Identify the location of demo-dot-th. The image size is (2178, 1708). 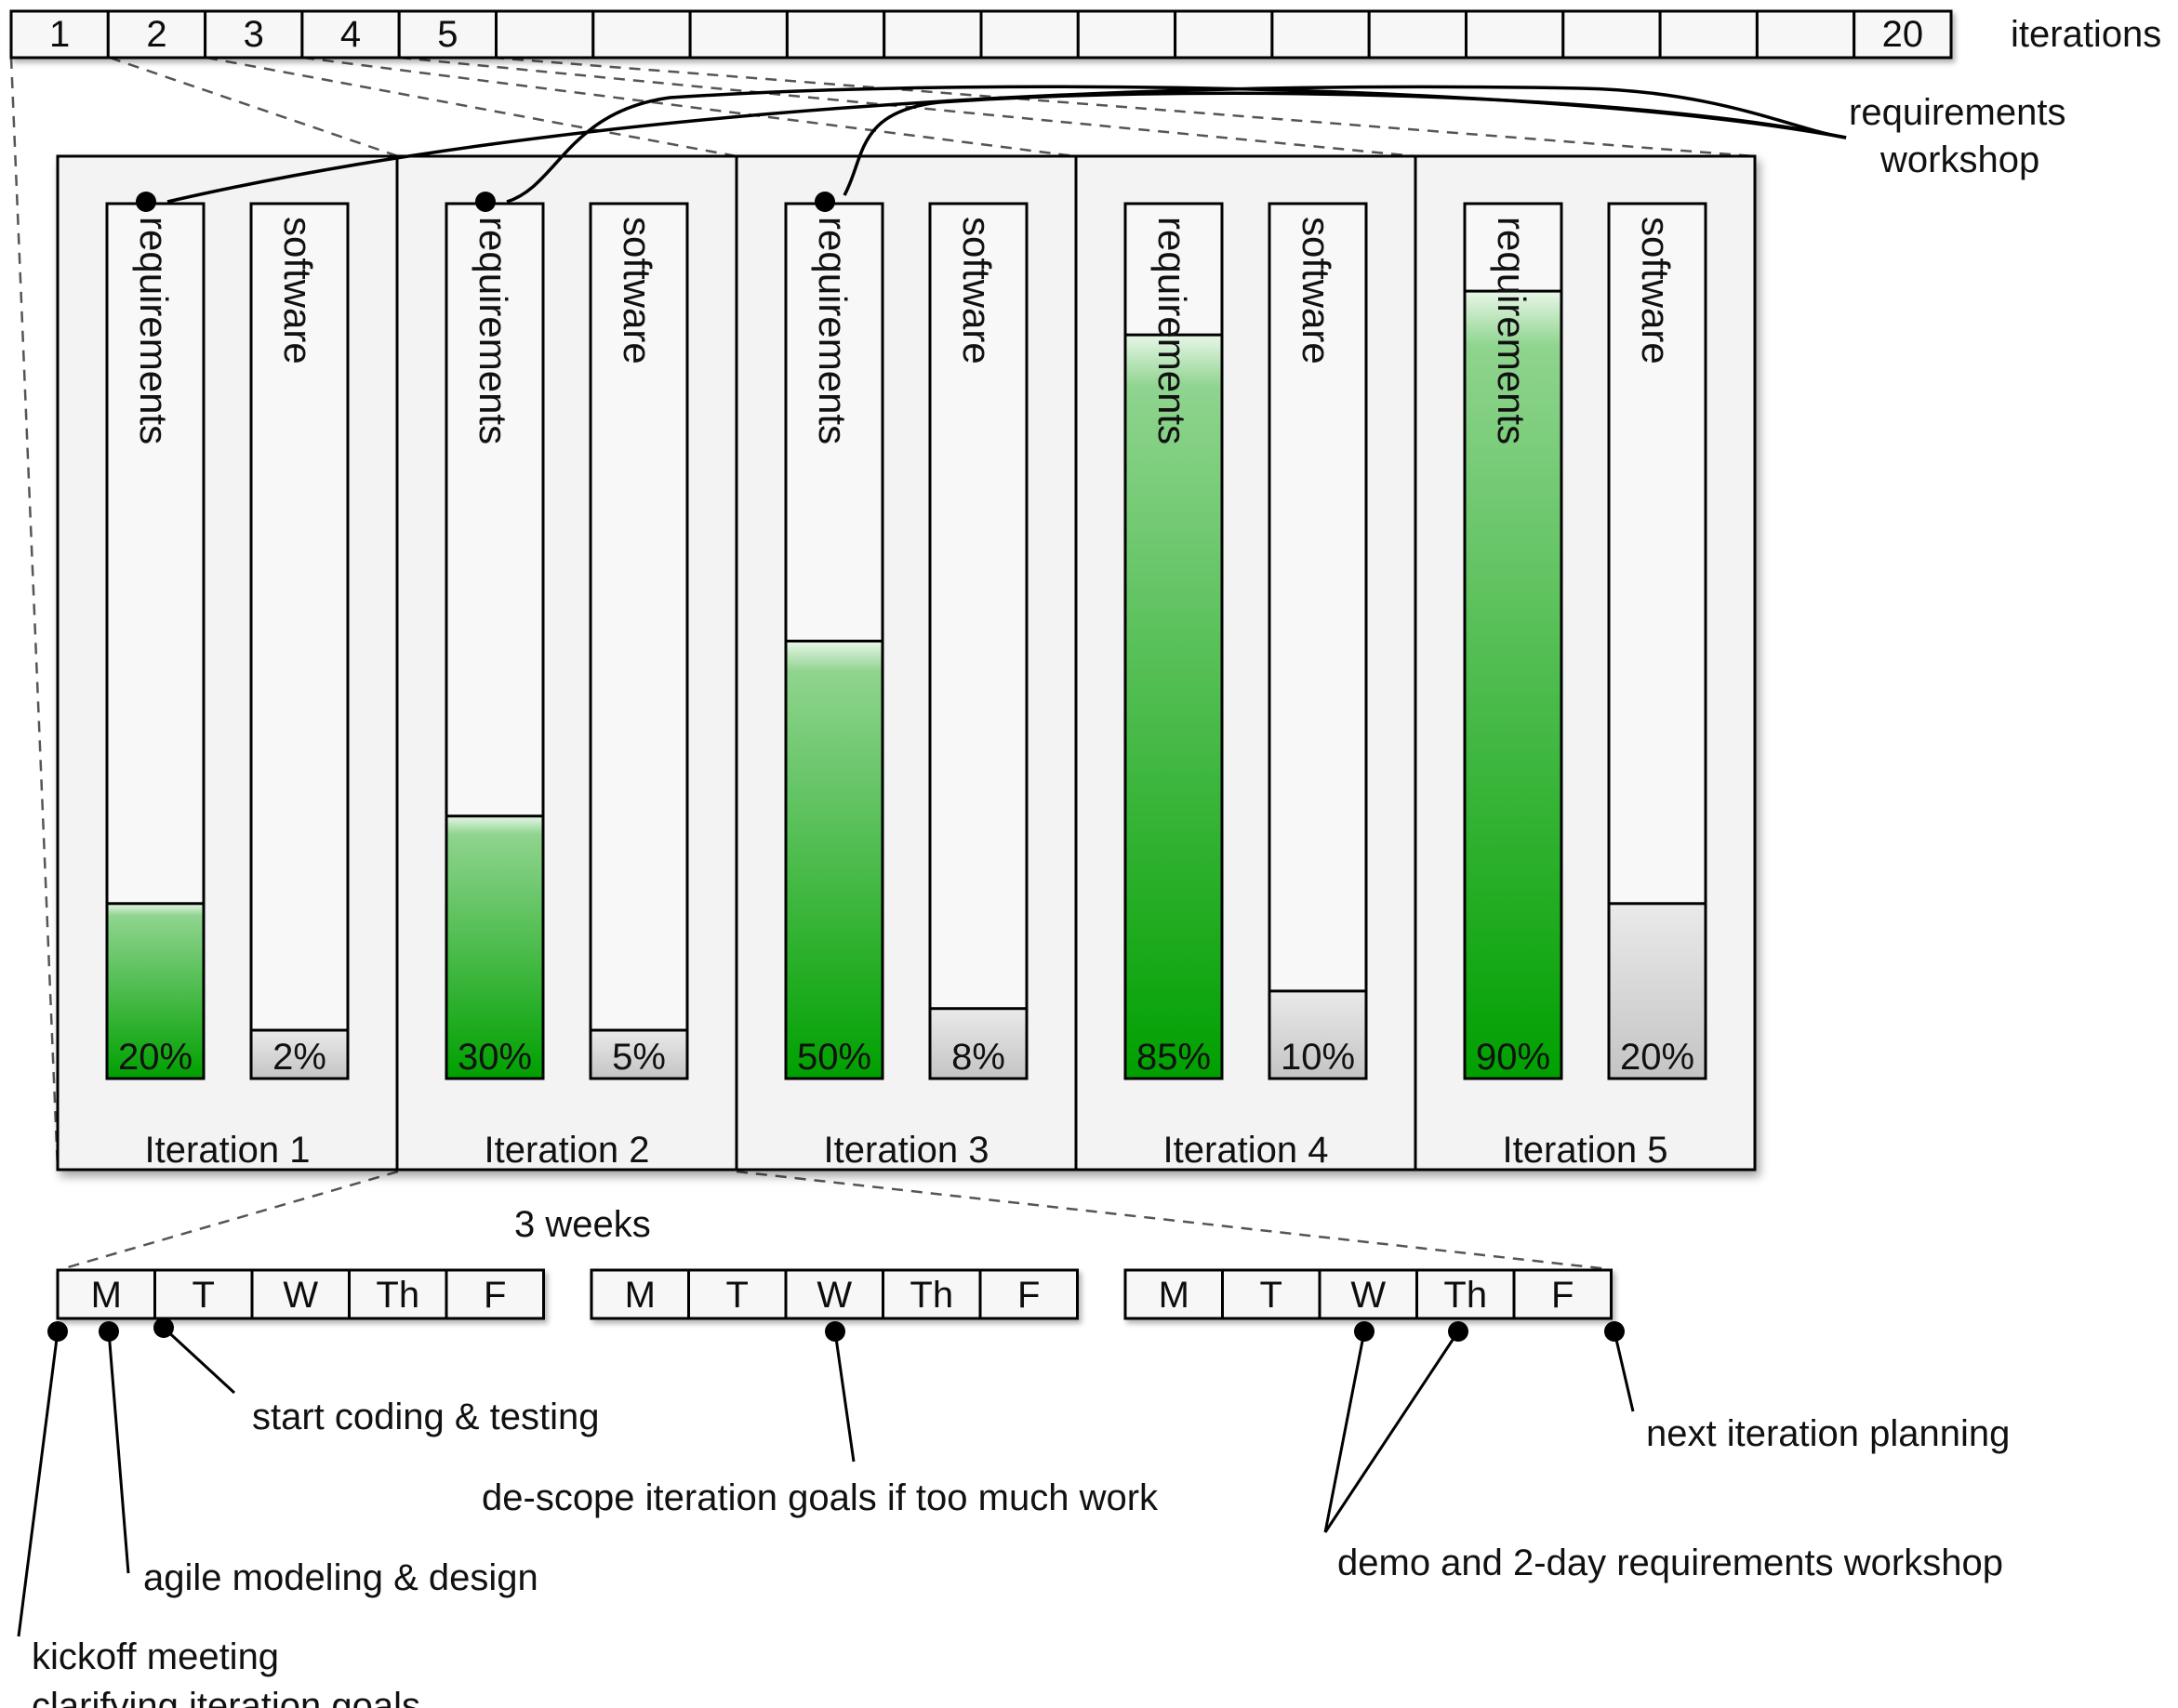
(1458, 1331).